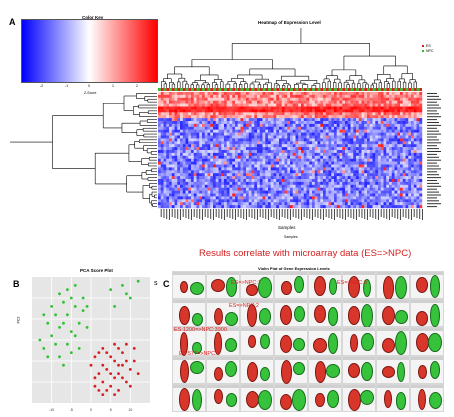  What do you see at coordinates (51, 410) in the screenshot?
I see `pca-x-tick: -10` at bounding box center [51, 410].